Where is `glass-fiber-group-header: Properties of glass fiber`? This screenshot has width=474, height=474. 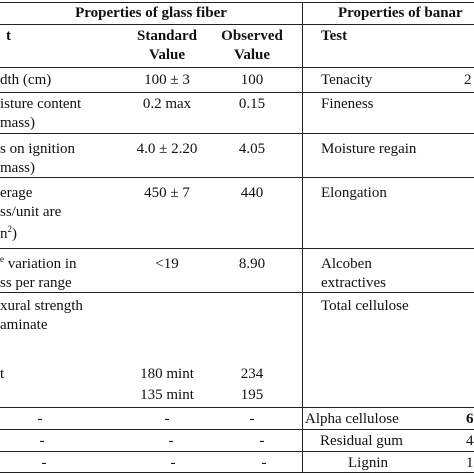 glass-fiber-group-header: Properties of glass fiber is located at coordinates (151, 13).